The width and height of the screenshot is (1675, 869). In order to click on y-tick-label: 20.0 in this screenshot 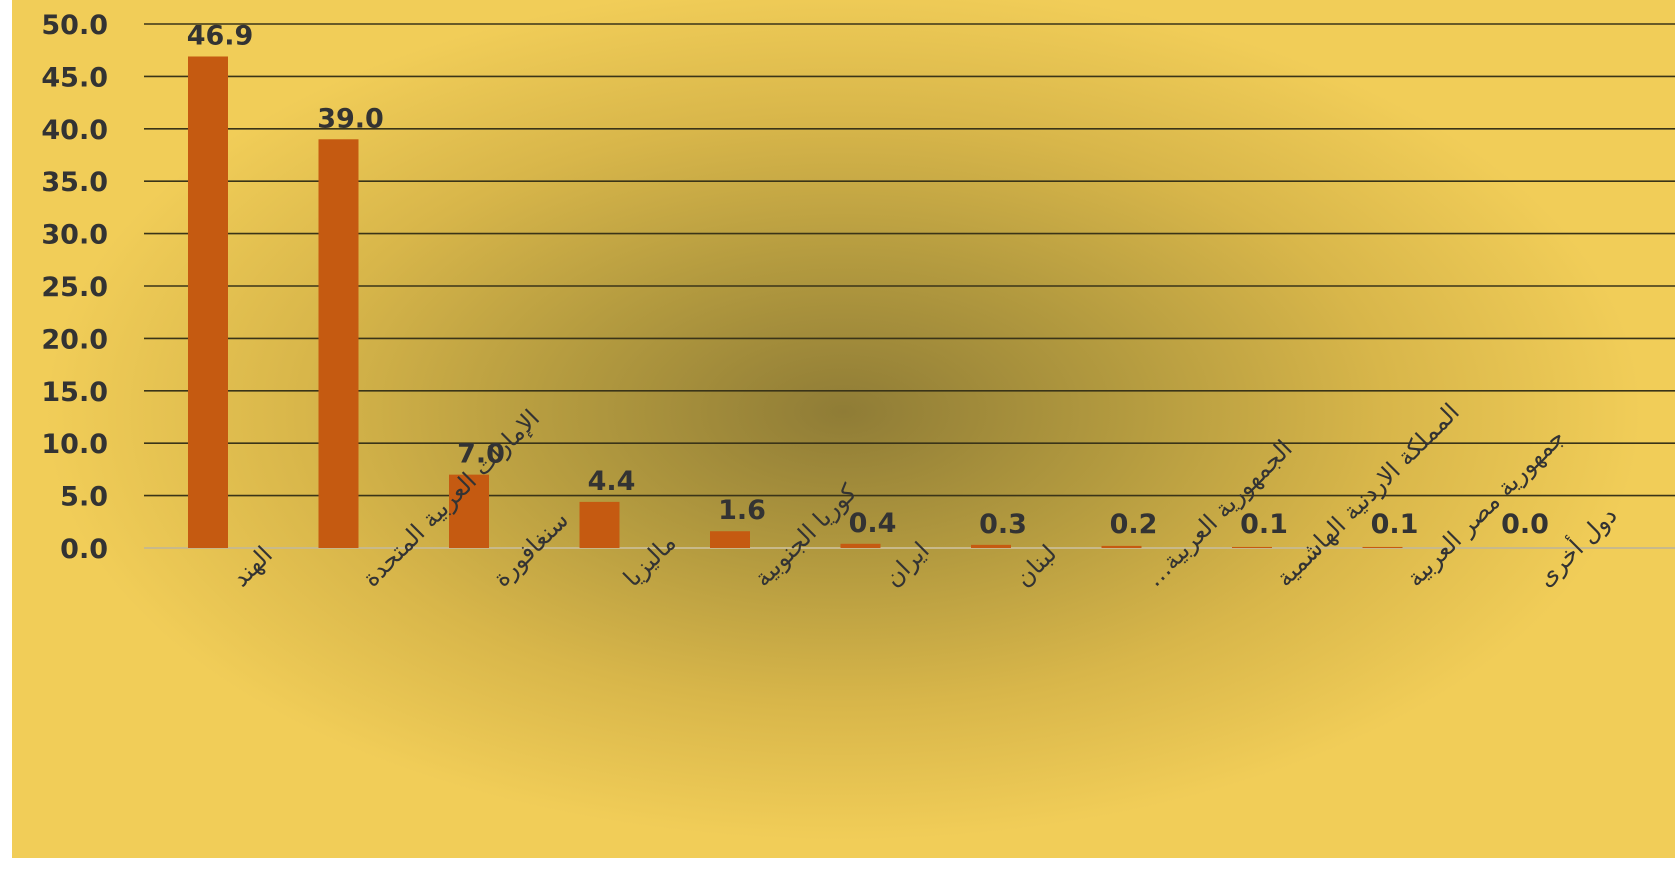, I will do `click(74, 339)`.